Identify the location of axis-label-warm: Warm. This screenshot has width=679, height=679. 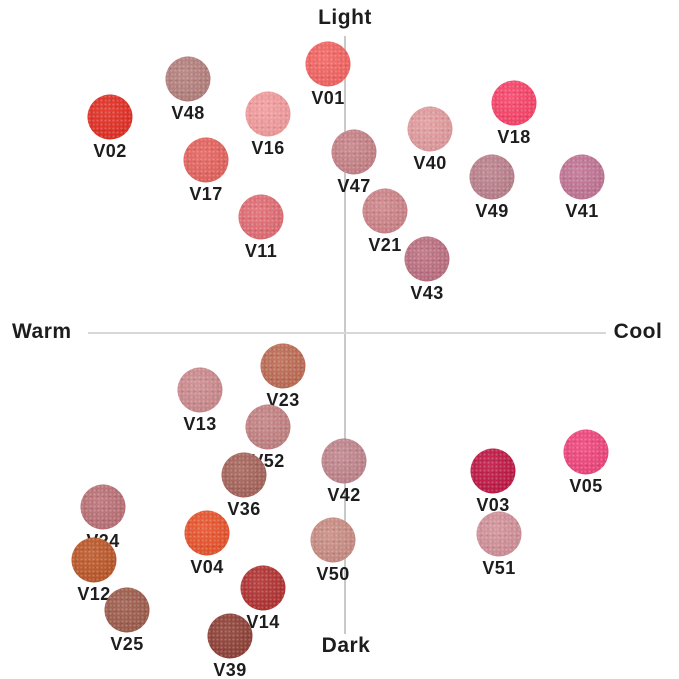
(42, 331).